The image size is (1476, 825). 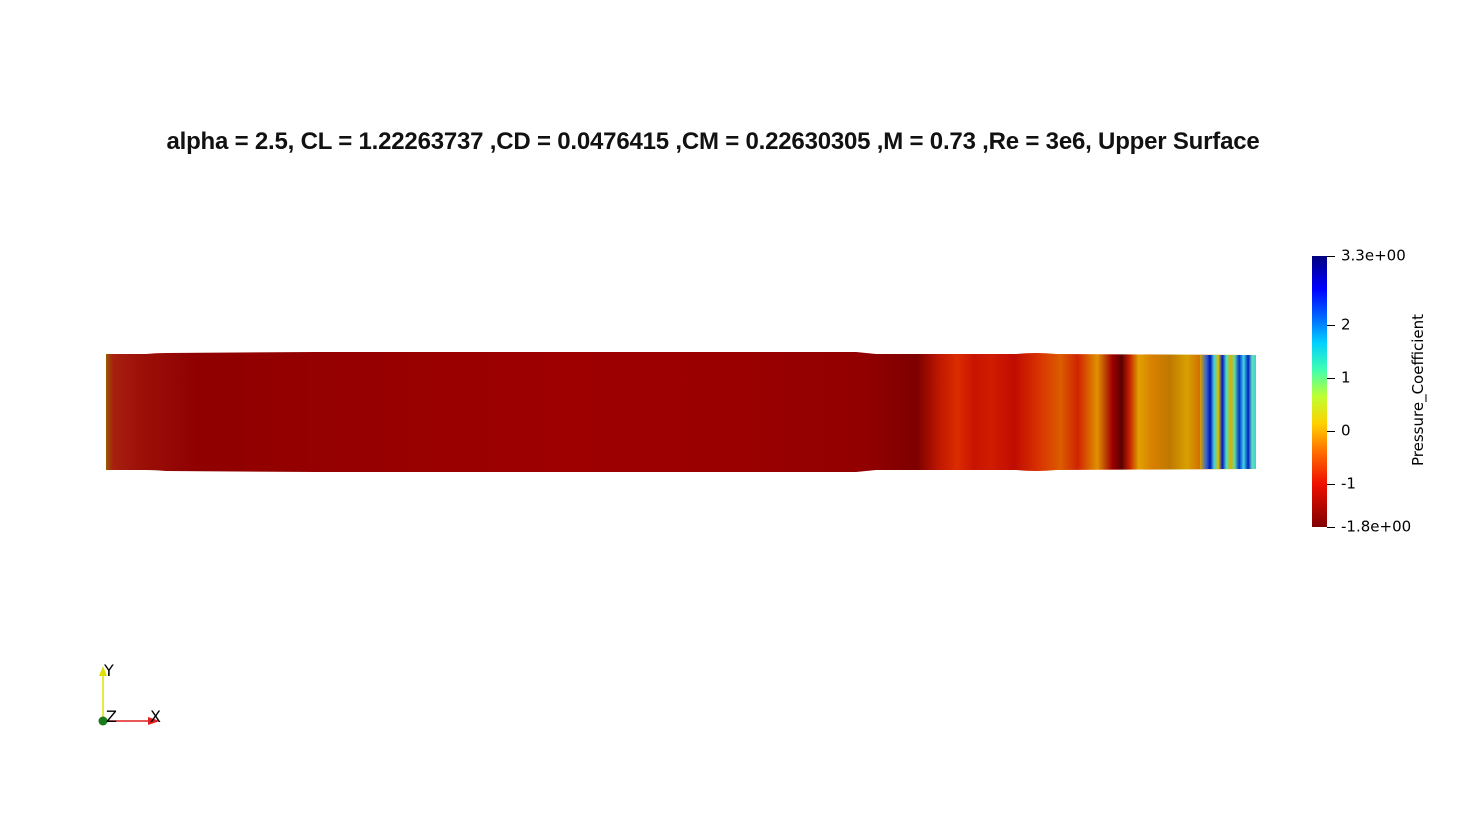 I want to click on colorbar-tick-label: -1, so click(x=1348, y=483).